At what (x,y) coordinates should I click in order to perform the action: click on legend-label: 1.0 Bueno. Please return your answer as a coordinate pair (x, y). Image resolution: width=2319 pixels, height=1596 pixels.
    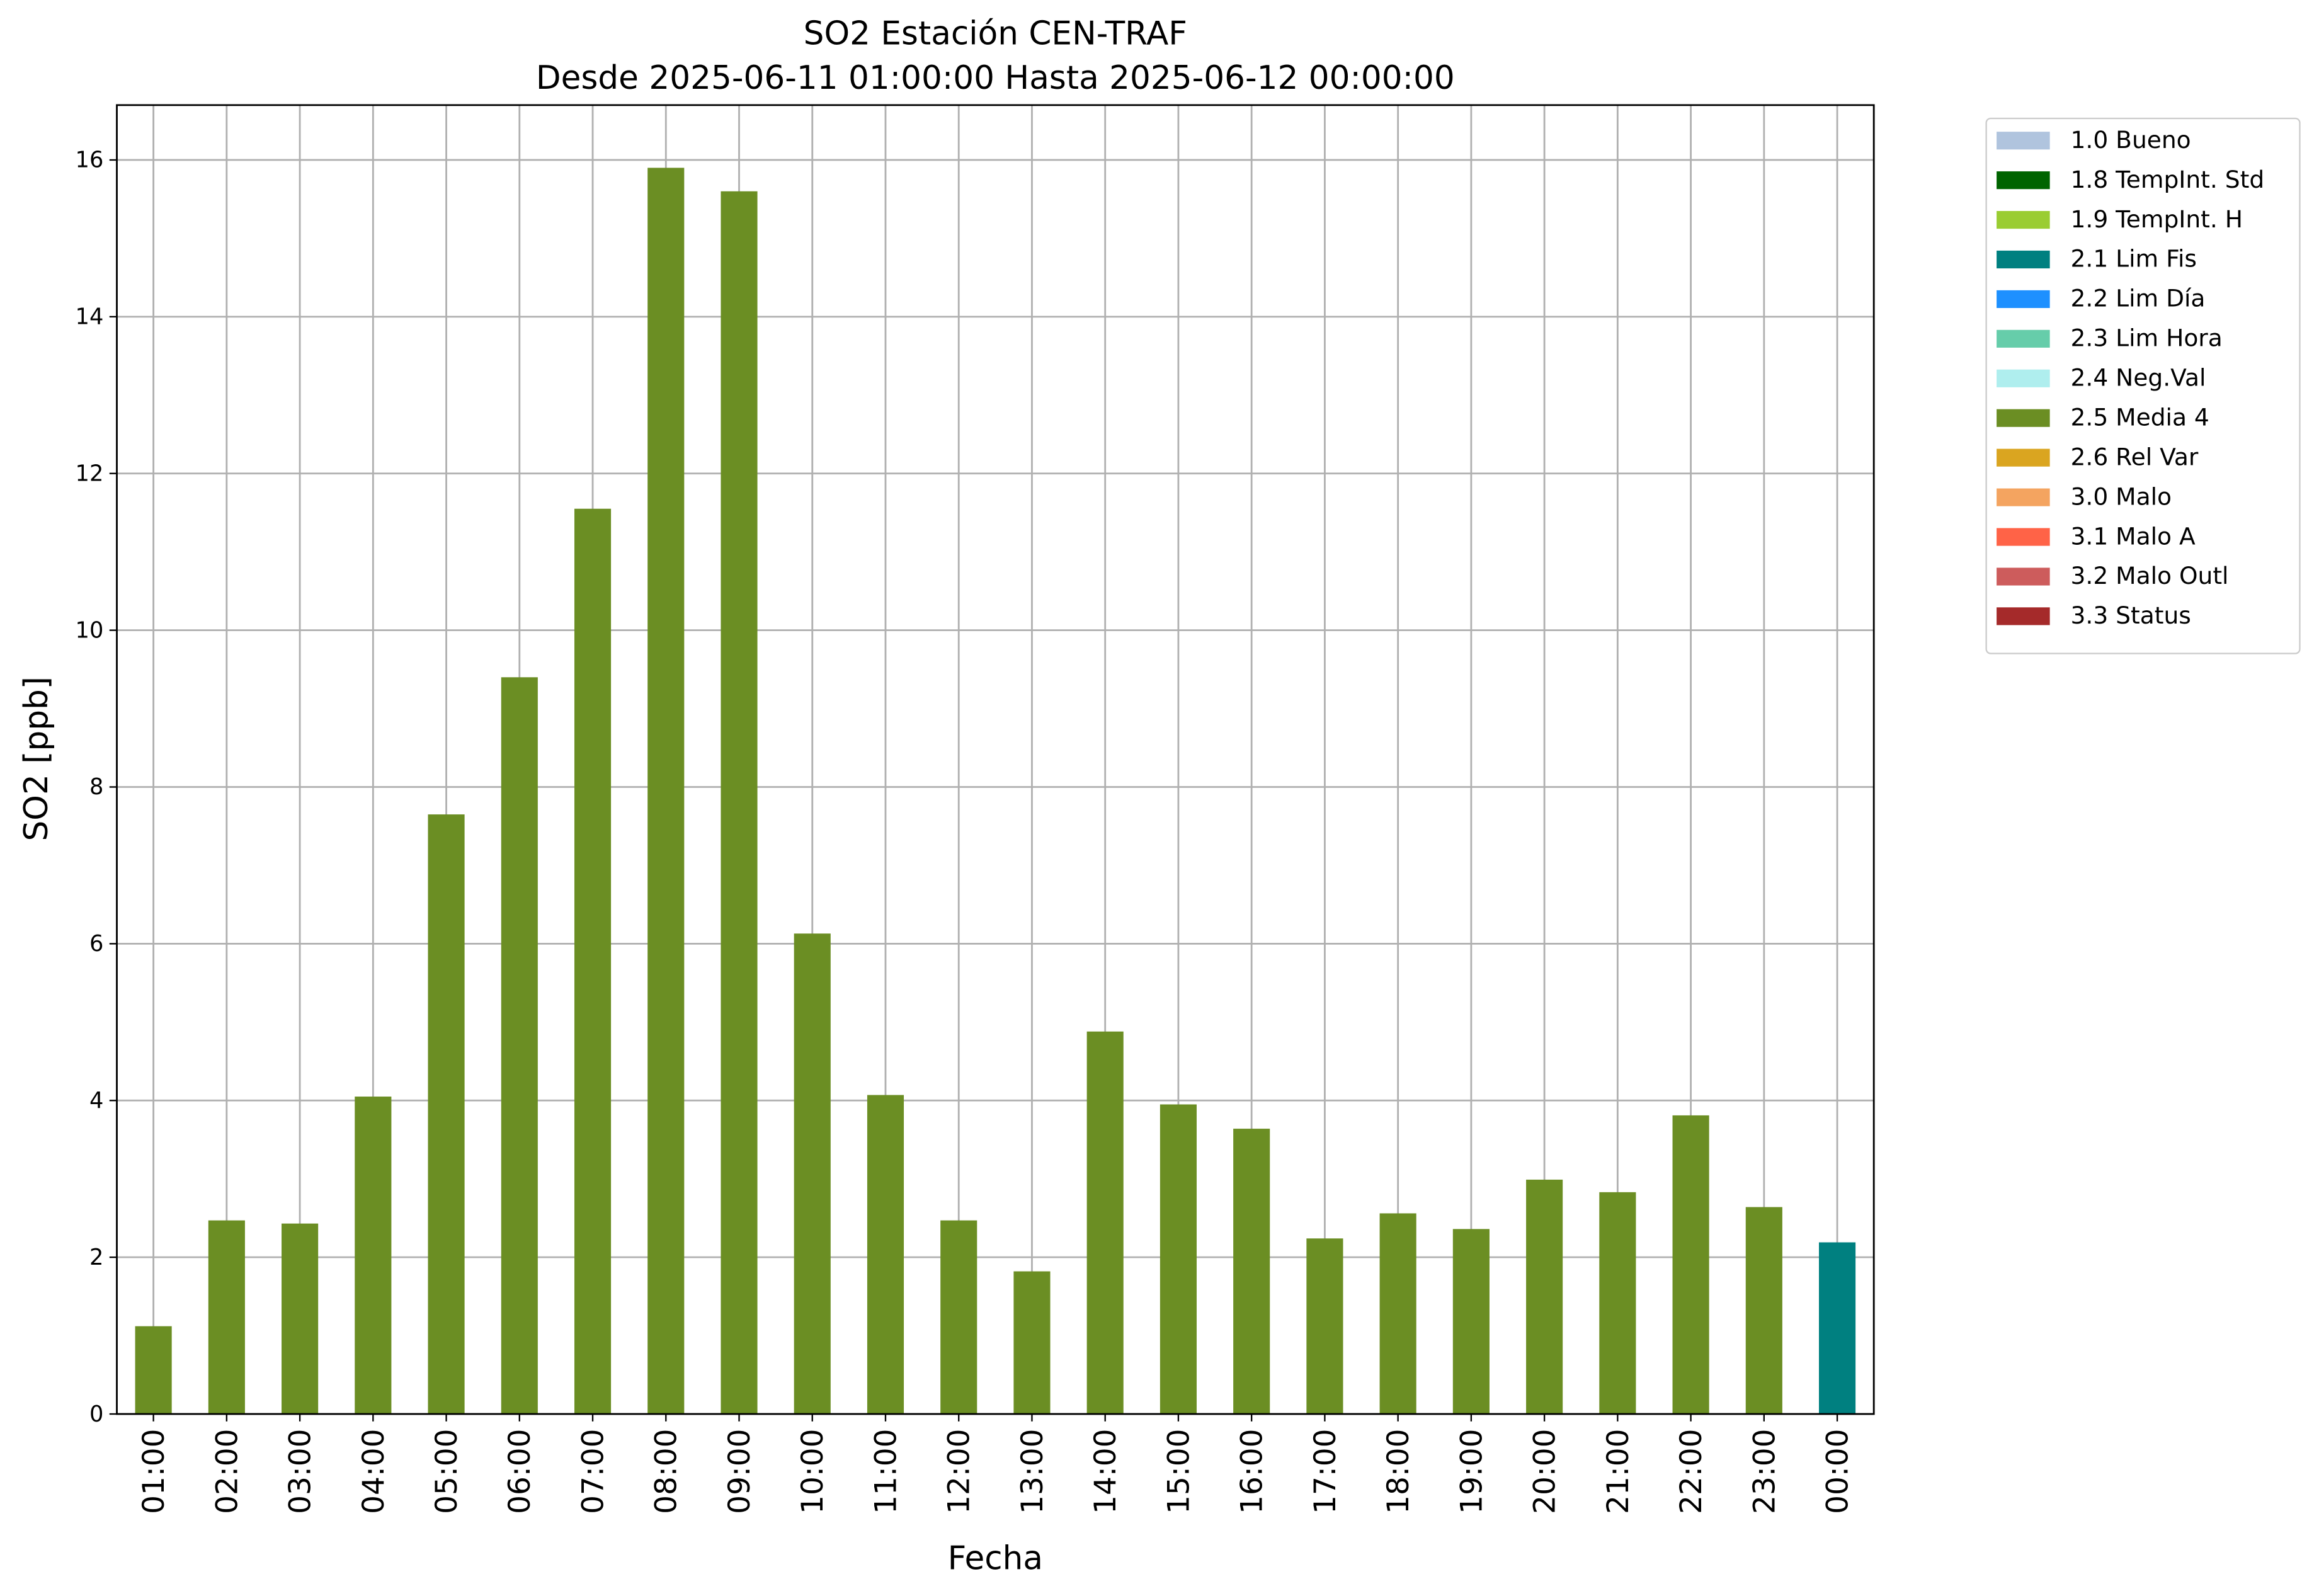
    Looking at the image, I should click on (2131, 140).